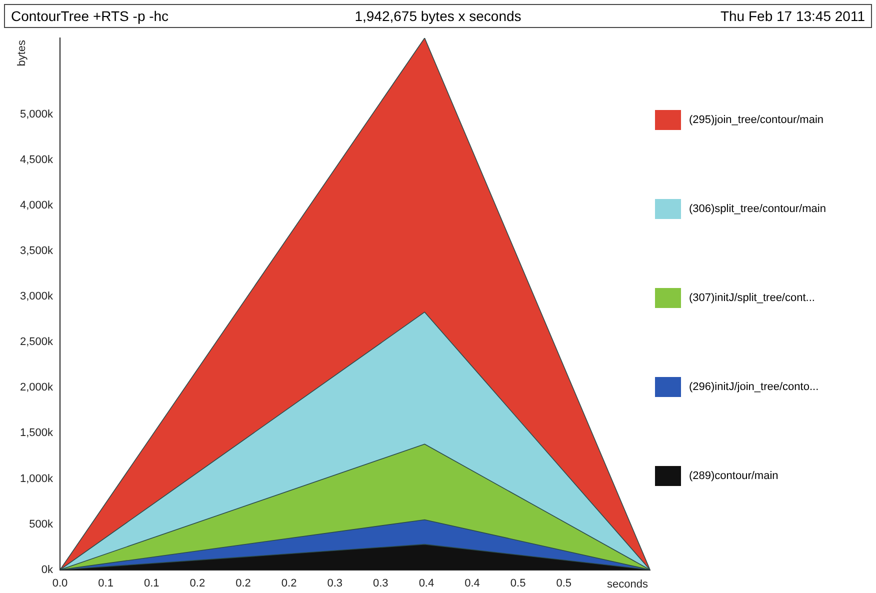  I want to click on x-tick-label: 0.0, so click(60, 583).